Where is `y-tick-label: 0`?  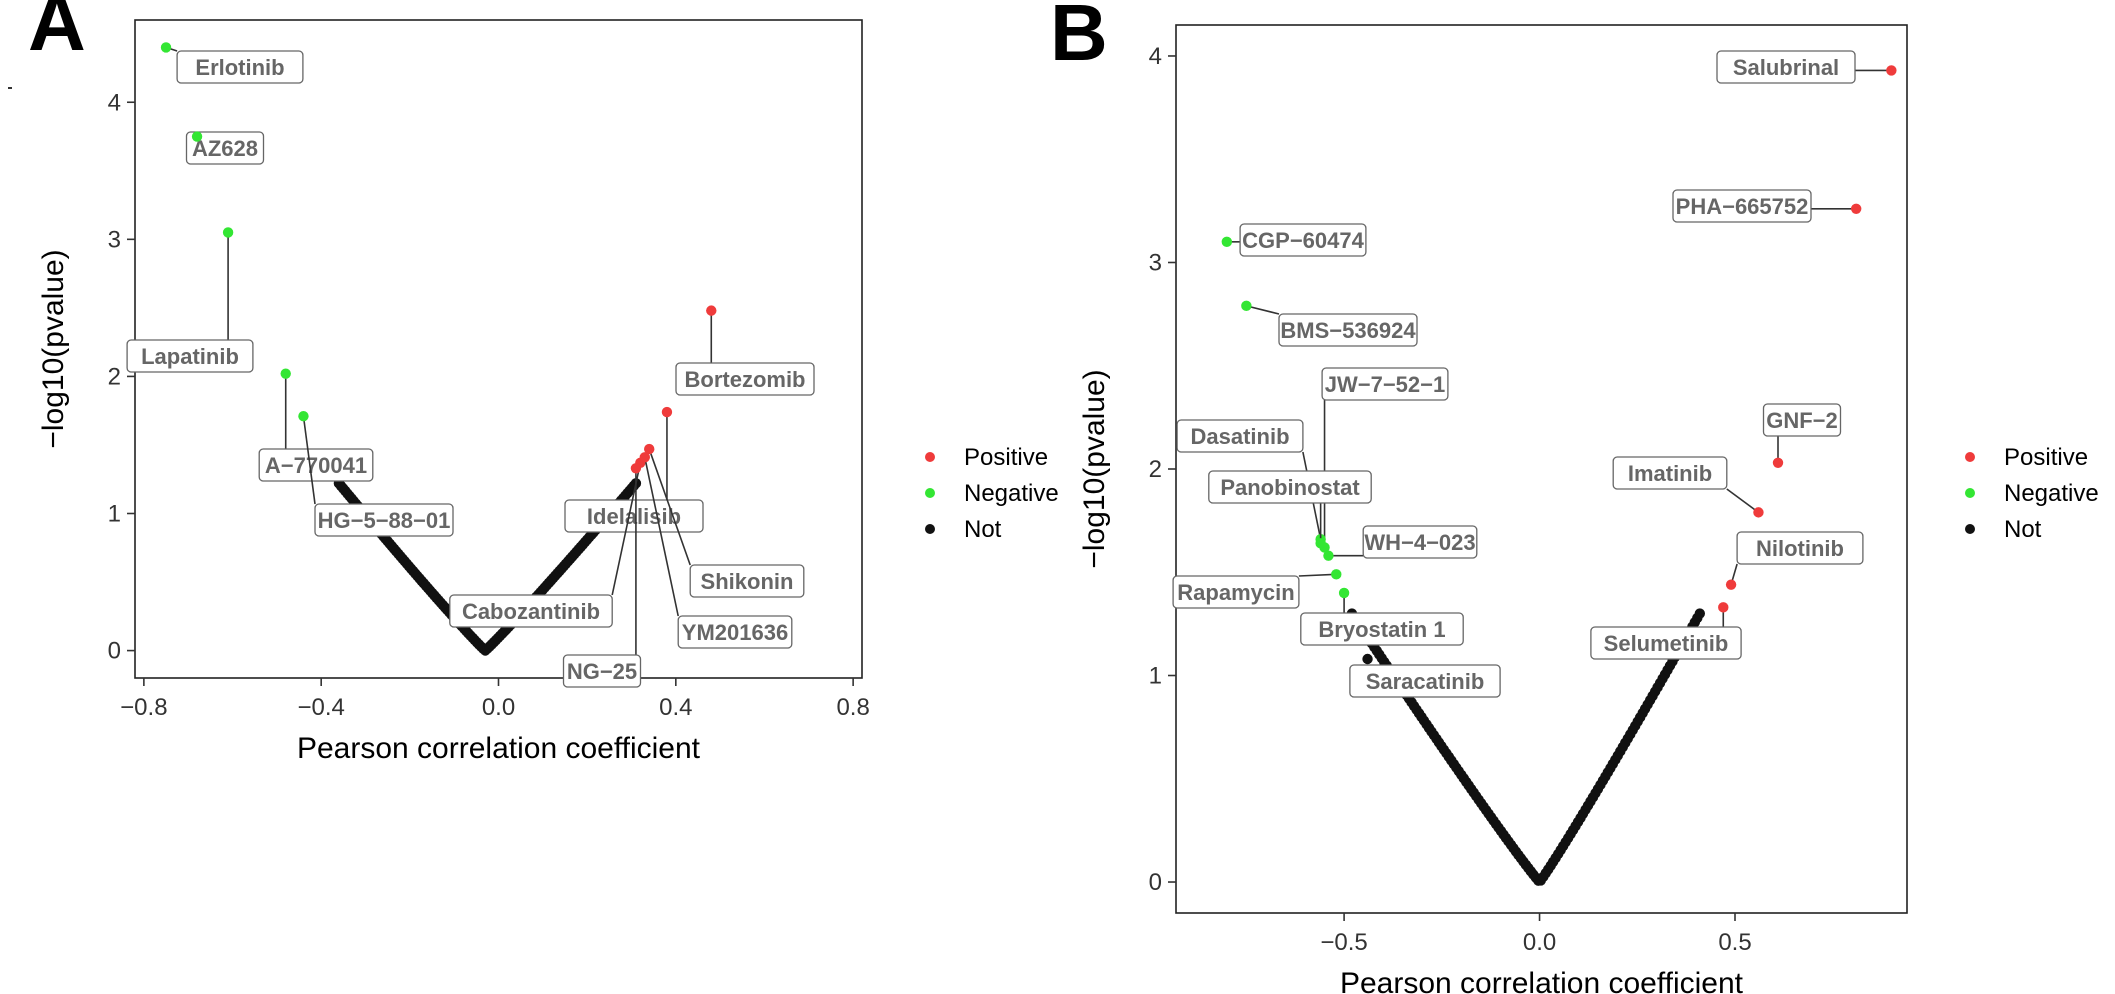
y-tick-label: 0 is located at coordinates (1155, 882).